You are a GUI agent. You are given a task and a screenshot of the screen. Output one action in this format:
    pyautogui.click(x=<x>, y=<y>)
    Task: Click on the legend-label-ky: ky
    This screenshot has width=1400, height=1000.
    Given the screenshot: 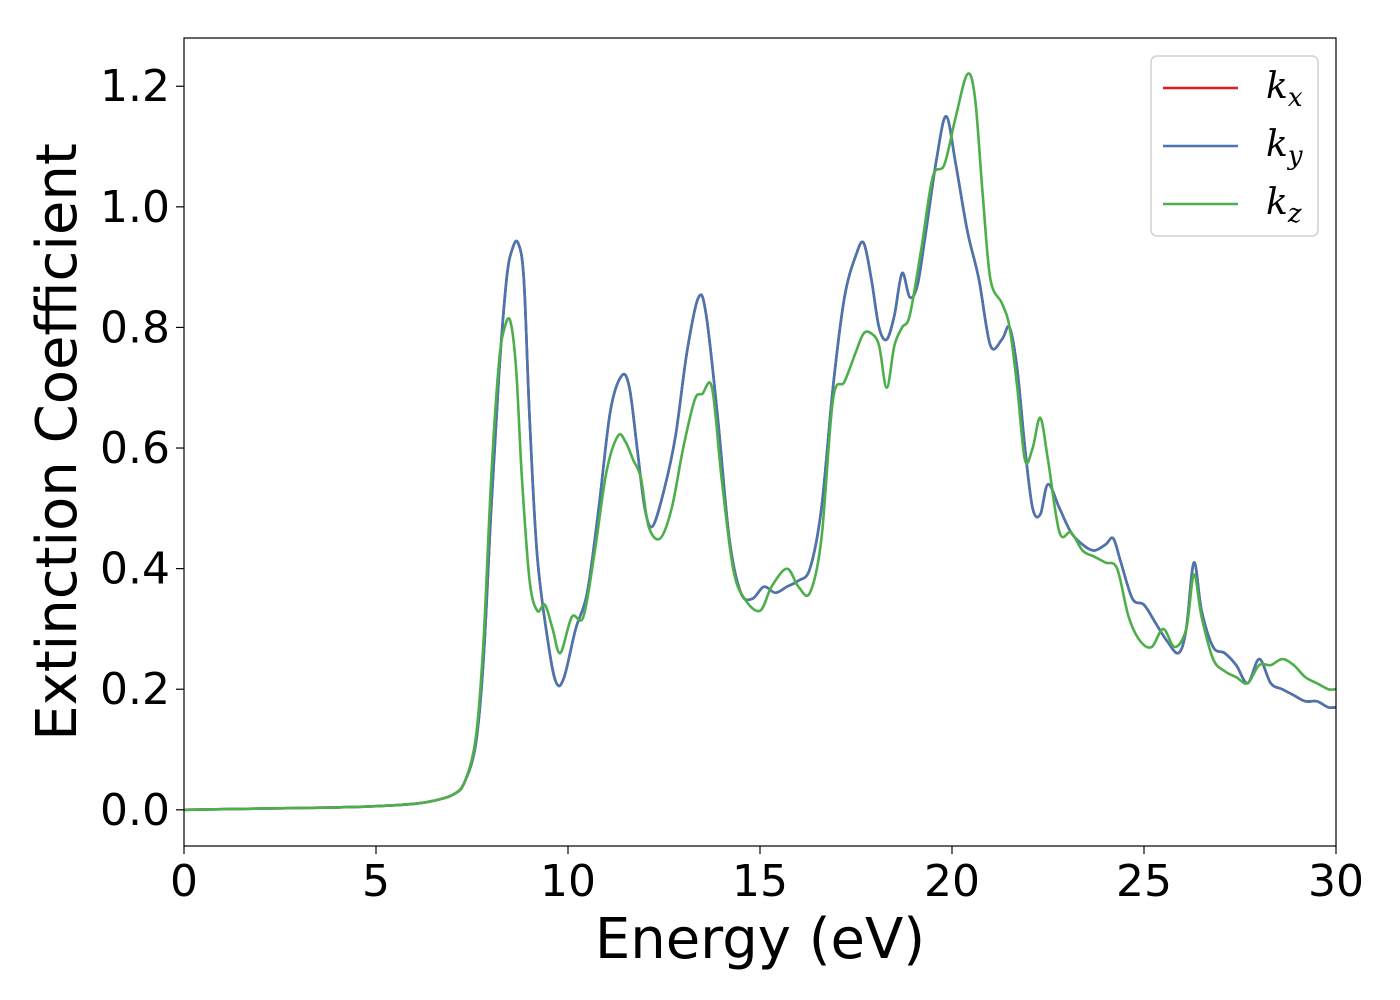 What is the action you would take?
    pyautogui.click(x=1284, y=147)
    